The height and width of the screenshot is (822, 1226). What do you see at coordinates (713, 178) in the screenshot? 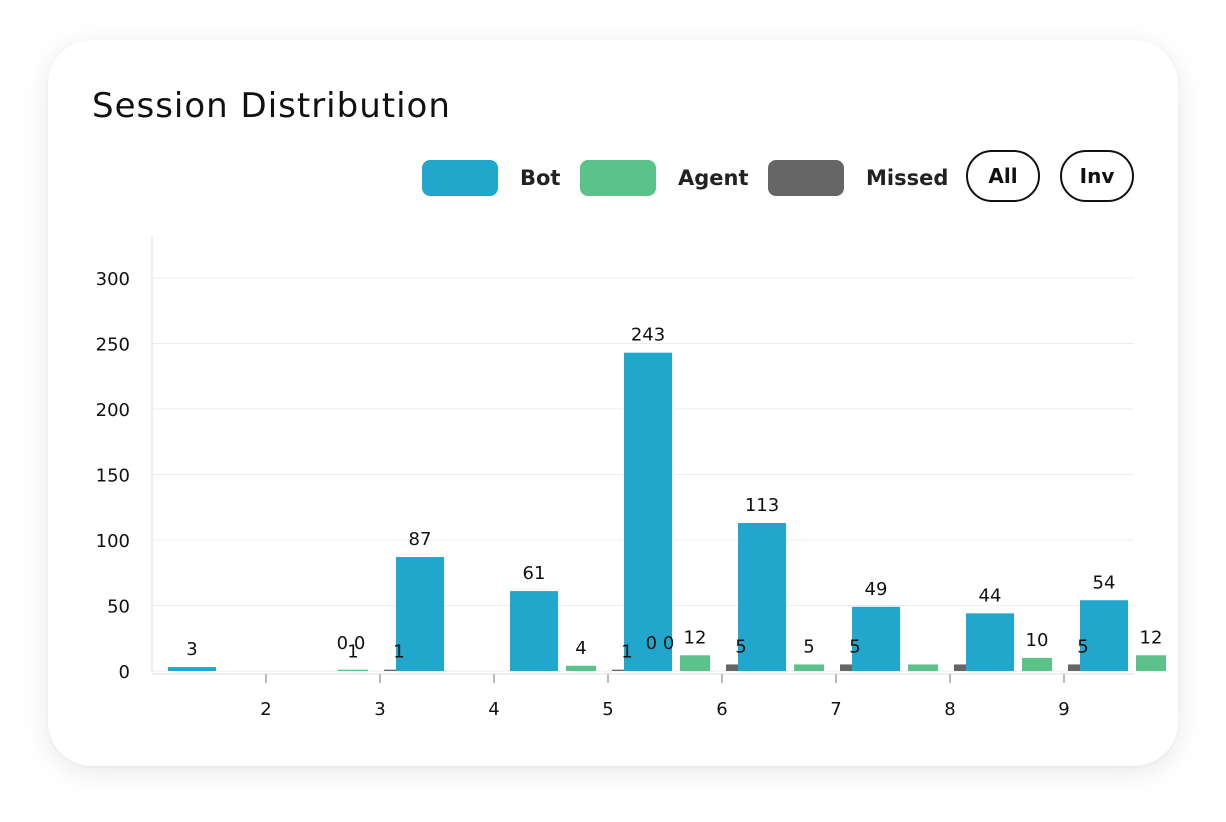
I see `legend-label-agent: Agent` at bounding box center [713, 178].